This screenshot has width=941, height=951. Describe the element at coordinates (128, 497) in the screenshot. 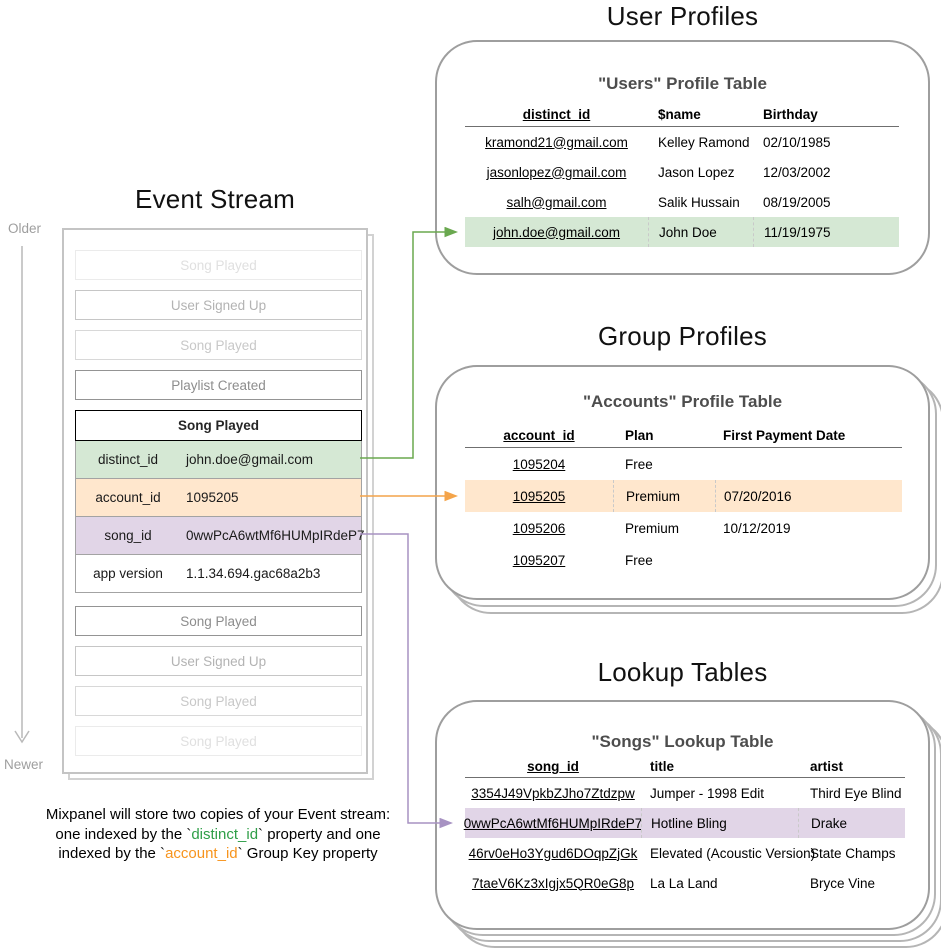

I see `property-key: account_id` at that location.